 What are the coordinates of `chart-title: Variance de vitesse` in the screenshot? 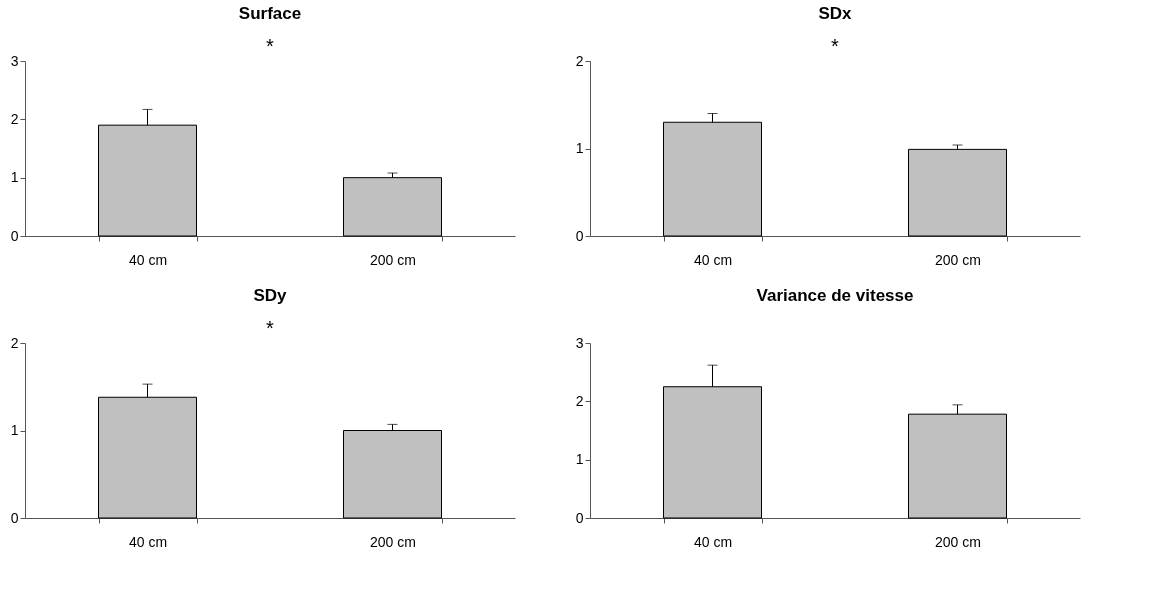 It's located at (835, 295).